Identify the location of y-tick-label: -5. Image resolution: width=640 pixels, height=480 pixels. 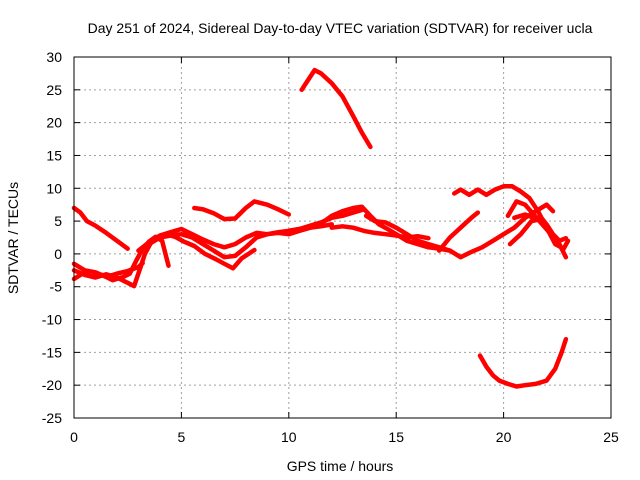
(56, 287).